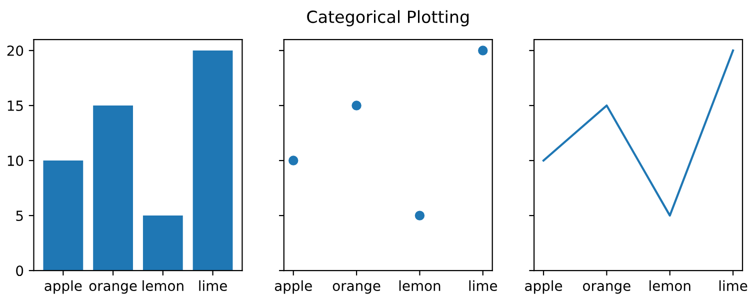 This screenshot has width=750, height=304. I want to click on y-tick-label: 5, so click(19, 216).